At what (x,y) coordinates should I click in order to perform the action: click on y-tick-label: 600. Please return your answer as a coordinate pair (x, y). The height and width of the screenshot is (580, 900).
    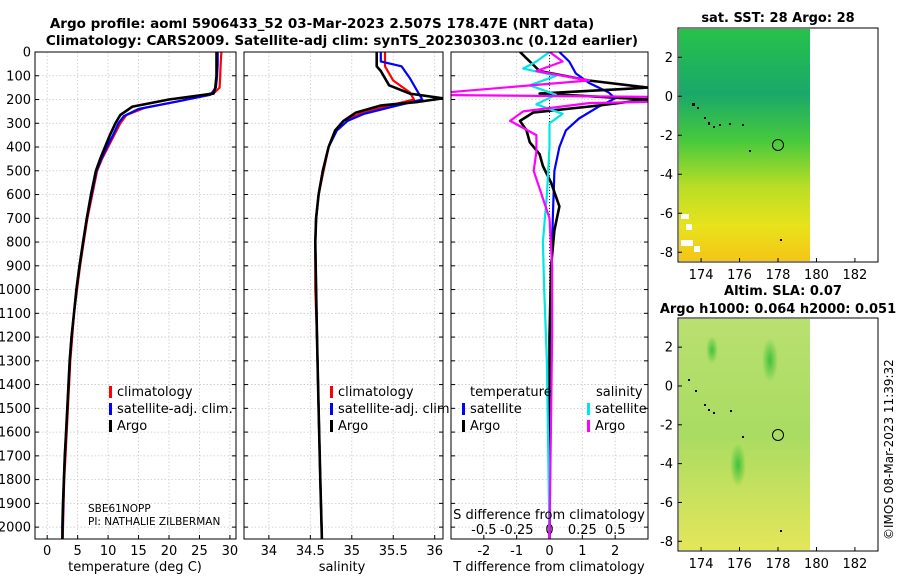
    Looking at the image, I should click on (18, 195).